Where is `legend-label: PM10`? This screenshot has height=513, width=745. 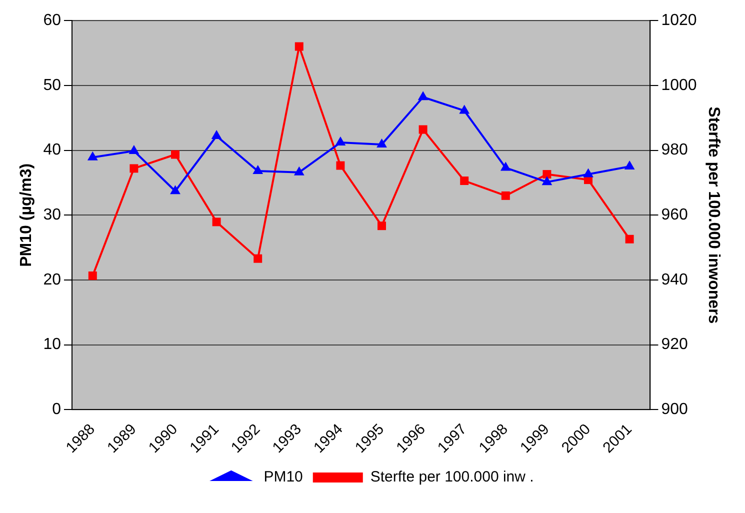
legend-label: PM10 is located at coordinates (283, 477).